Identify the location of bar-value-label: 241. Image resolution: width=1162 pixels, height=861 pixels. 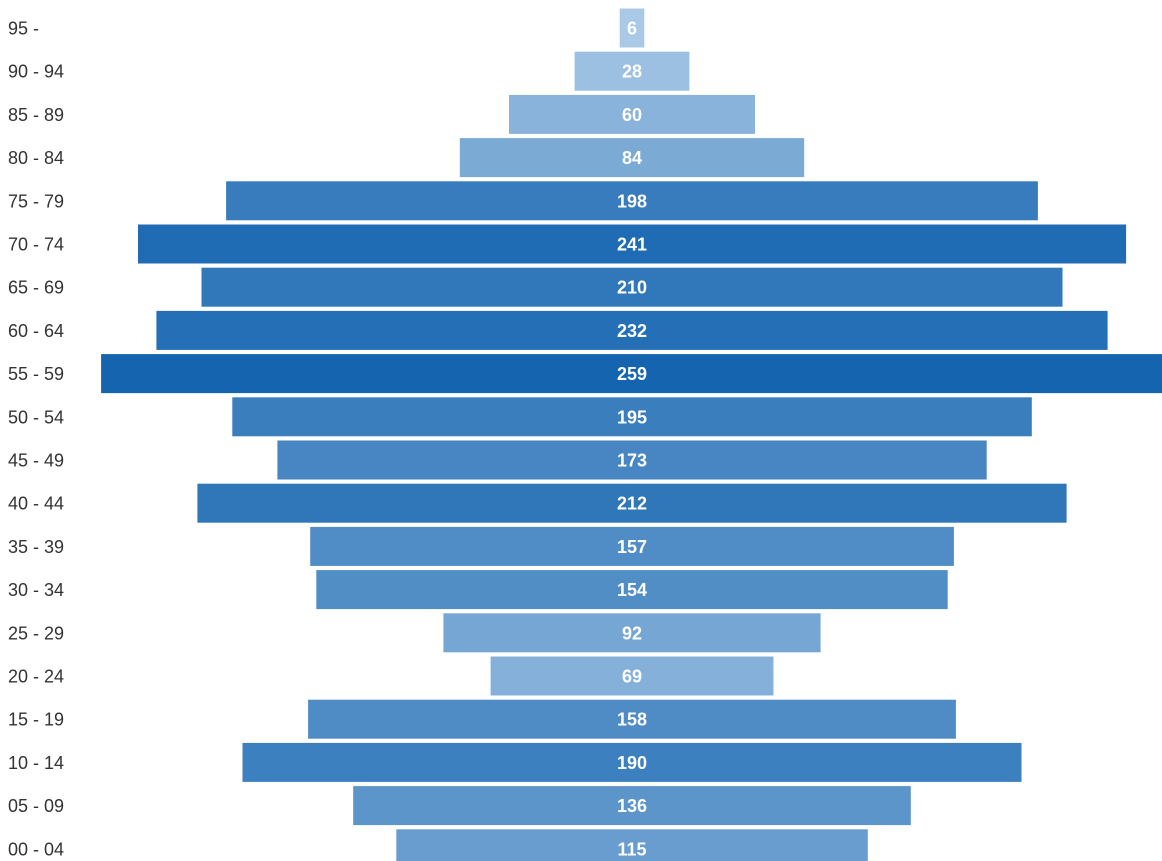
(632, 245).